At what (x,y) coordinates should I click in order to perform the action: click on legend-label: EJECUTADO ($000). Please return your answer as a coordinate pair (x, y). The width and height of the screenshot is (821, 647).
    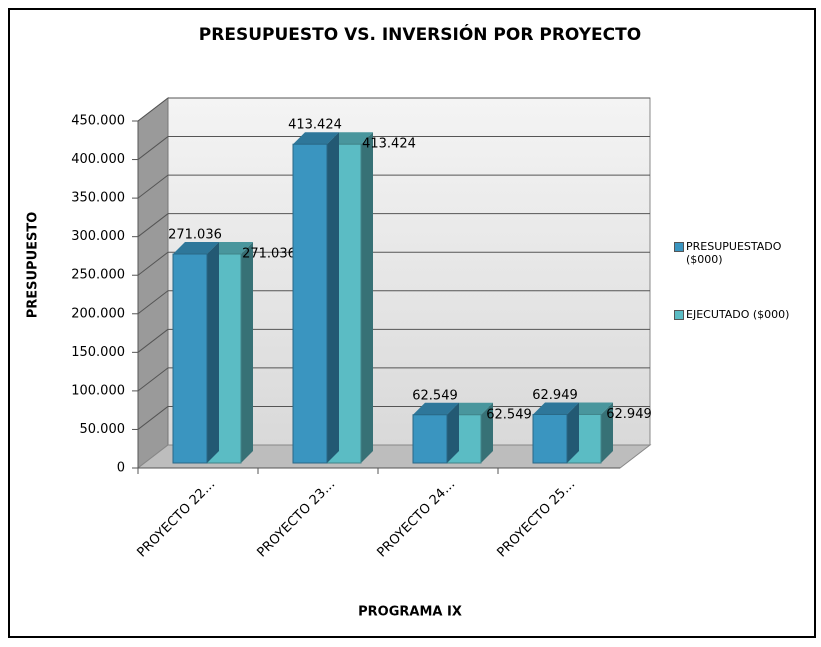
    Looking at the image, I should click on (738, 314).